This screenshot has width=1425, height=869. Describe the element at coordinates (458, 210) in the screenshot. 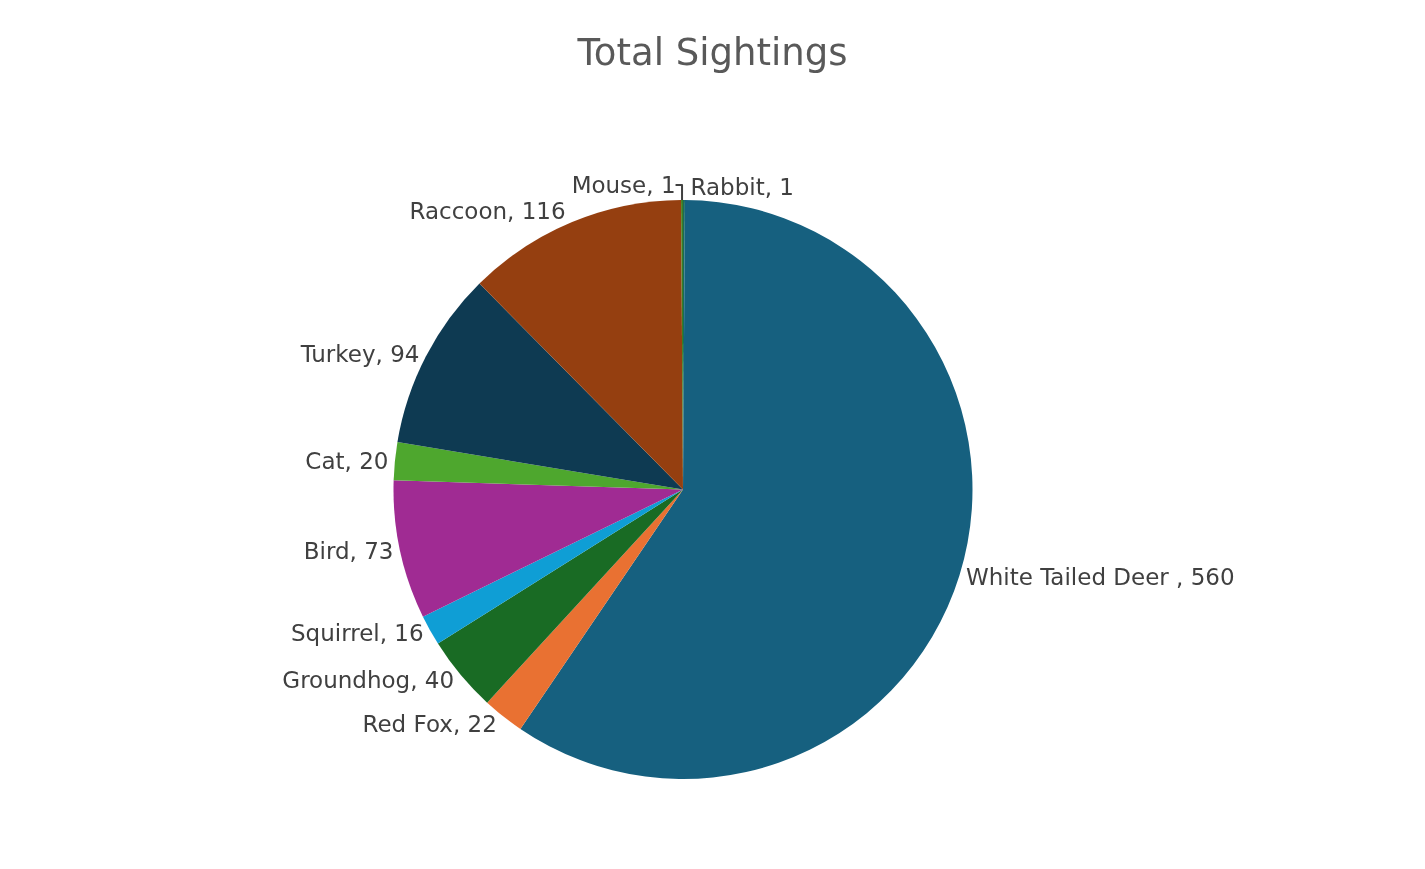

I see `slice-label: Raccoon` at that location.